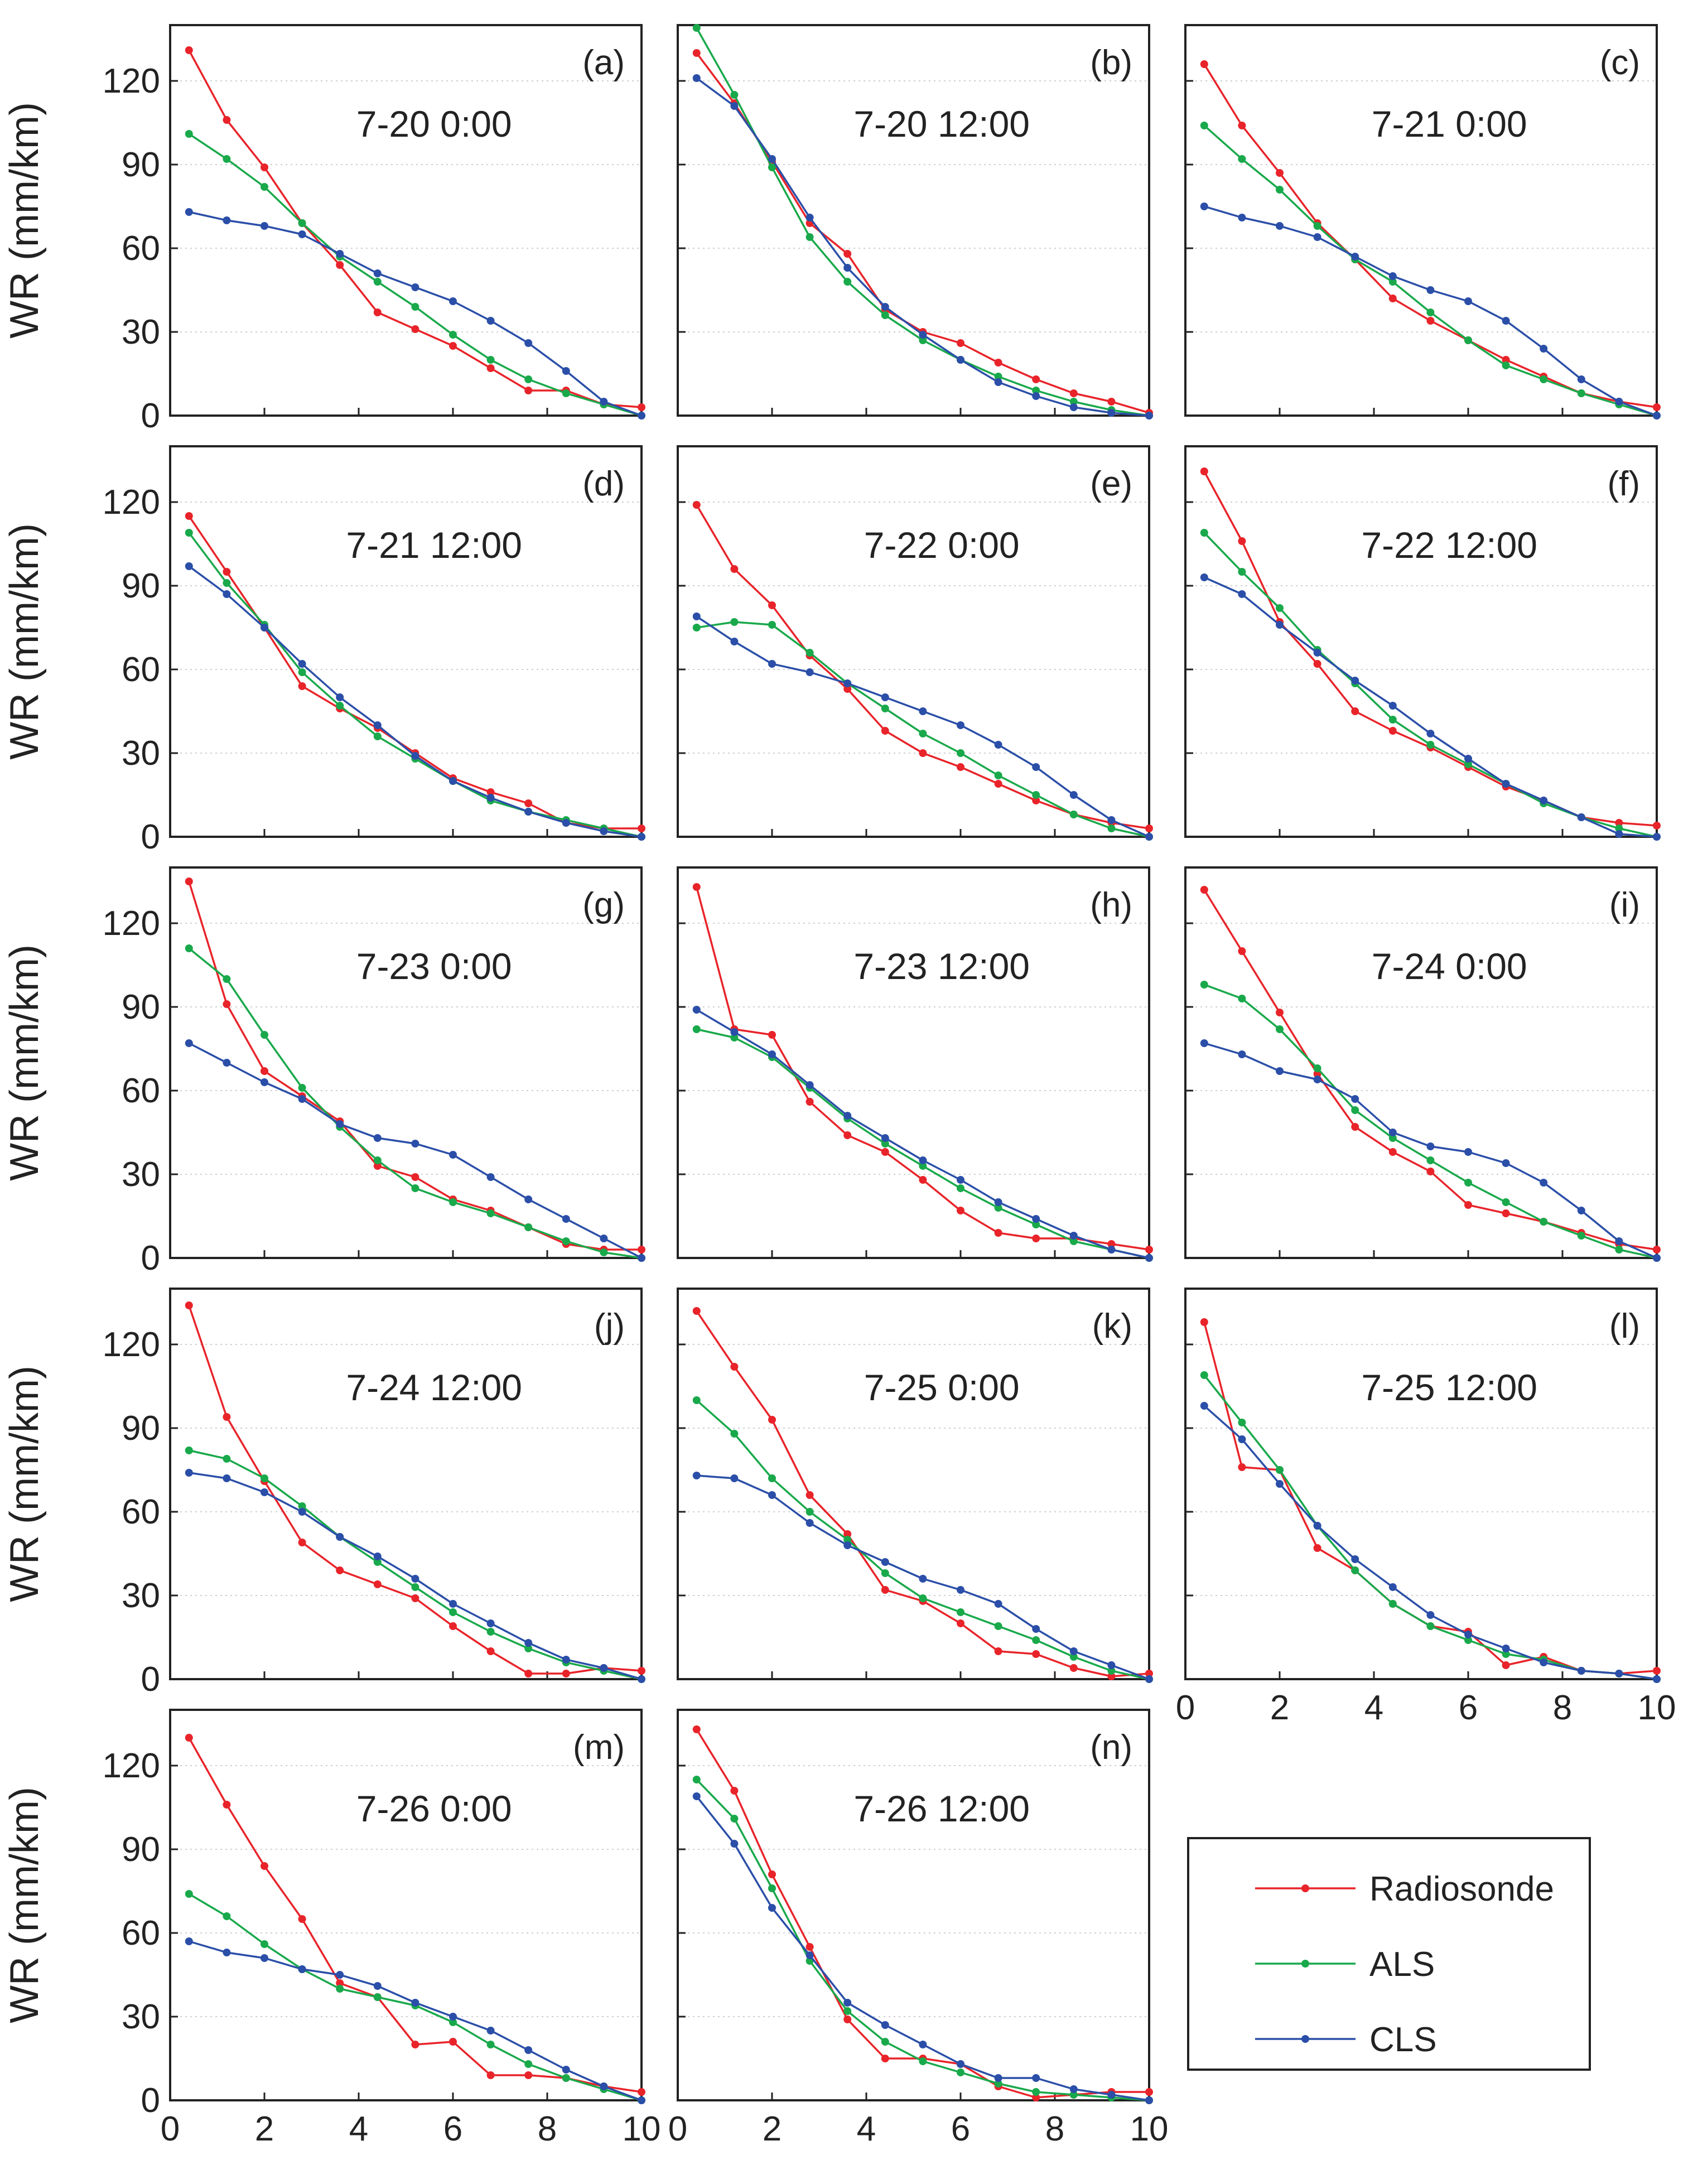 Image resolution: width=1693 pixels, height=2184 pixels. What do you see at coordinates (913, 1905) in the screenshot?
I see `plot-frame` at bounding box center [913, 1905].